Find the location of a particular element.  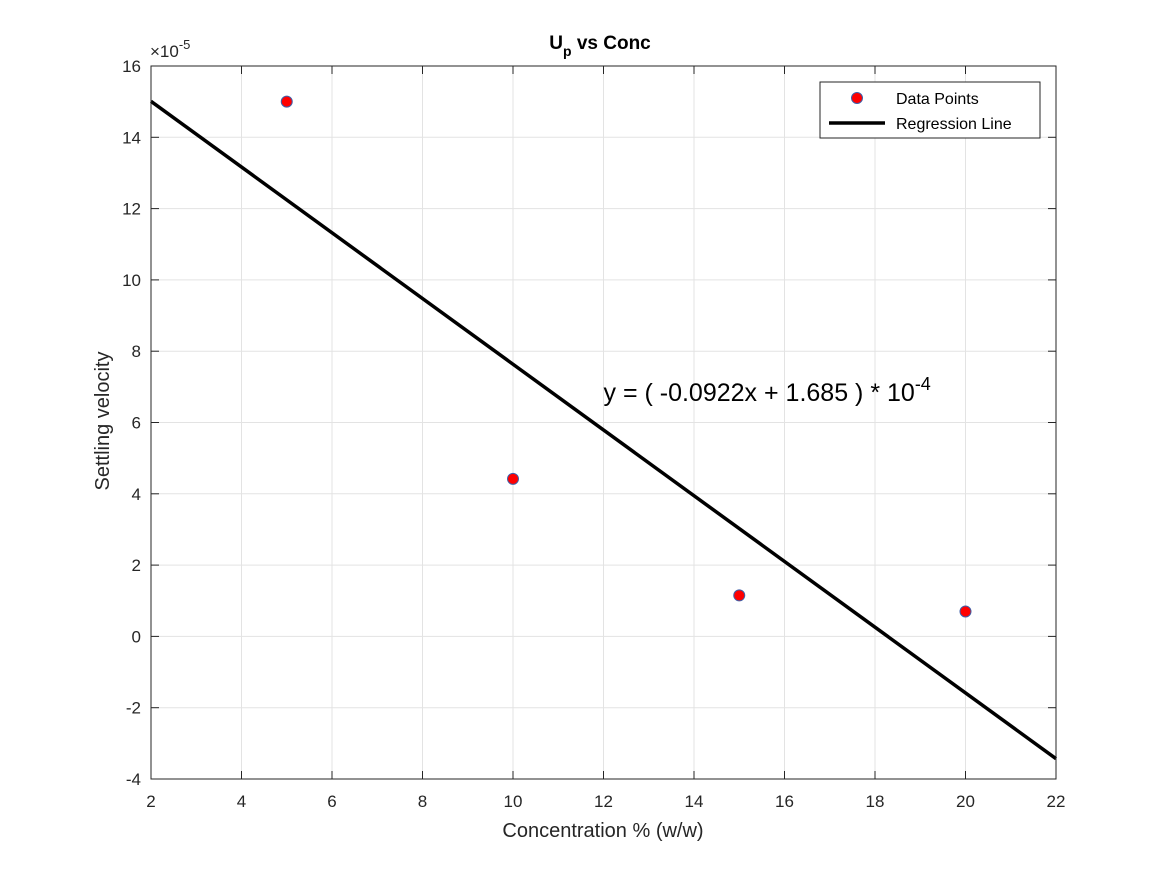

y-tick-label: 6 is located at coordinates (136, 423).